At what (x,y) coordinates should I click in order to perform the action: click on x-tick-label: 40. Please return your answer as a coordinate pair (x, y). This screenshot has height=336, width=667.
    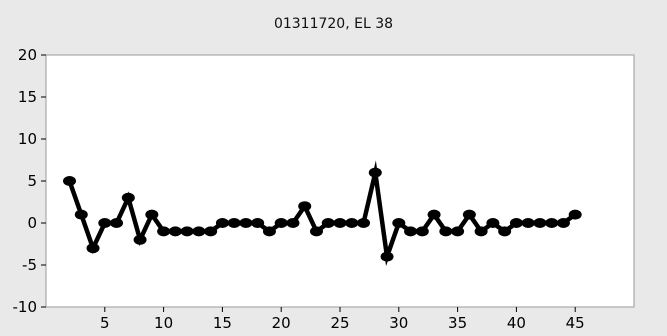
    Looking at the image, I should click on (516, 323).